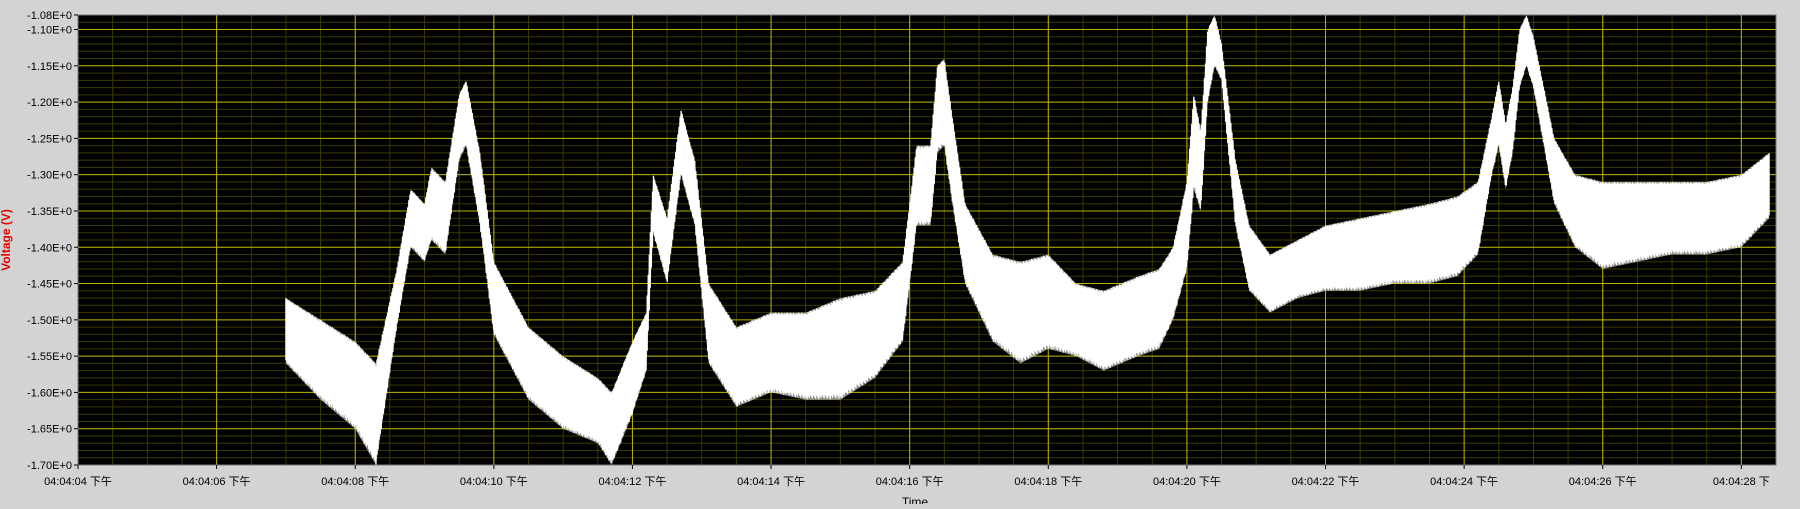  Describe the element at coordinates (49, 67) in the screenshot. I see `y-tick-label: -1.15E+0` at that location.